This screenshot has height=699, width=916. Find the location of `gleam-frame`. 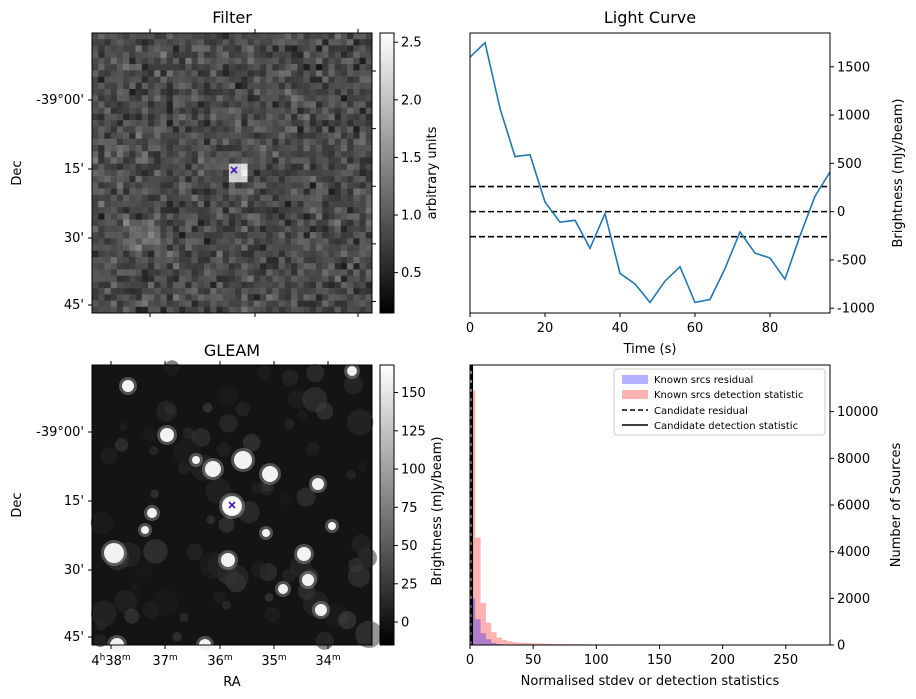

gleam-frame is located at coordinates (232, 505).